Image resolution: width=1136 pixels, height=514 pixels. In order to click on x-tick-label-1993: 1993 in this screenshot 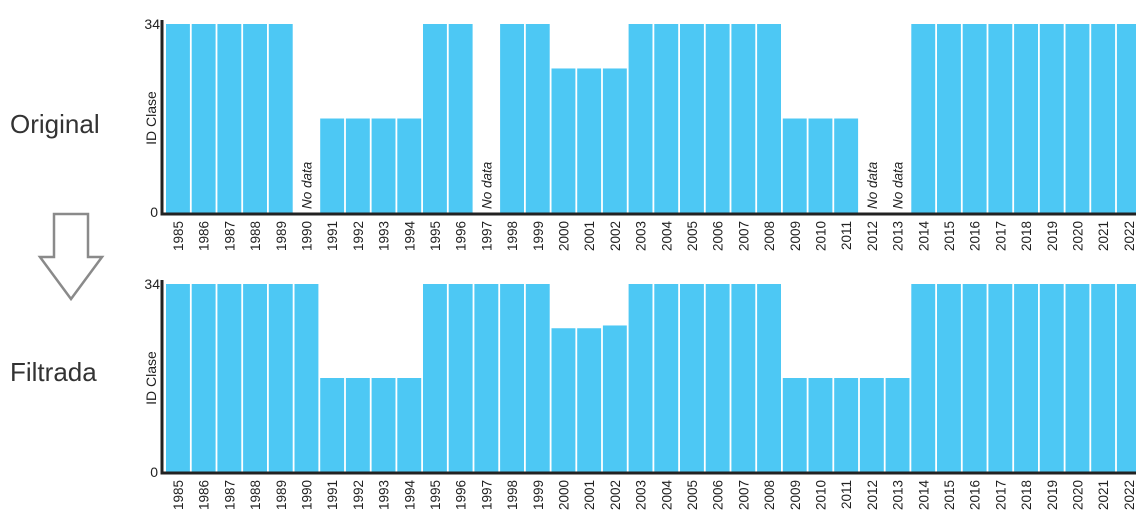, I will do `click(384, 236)`.